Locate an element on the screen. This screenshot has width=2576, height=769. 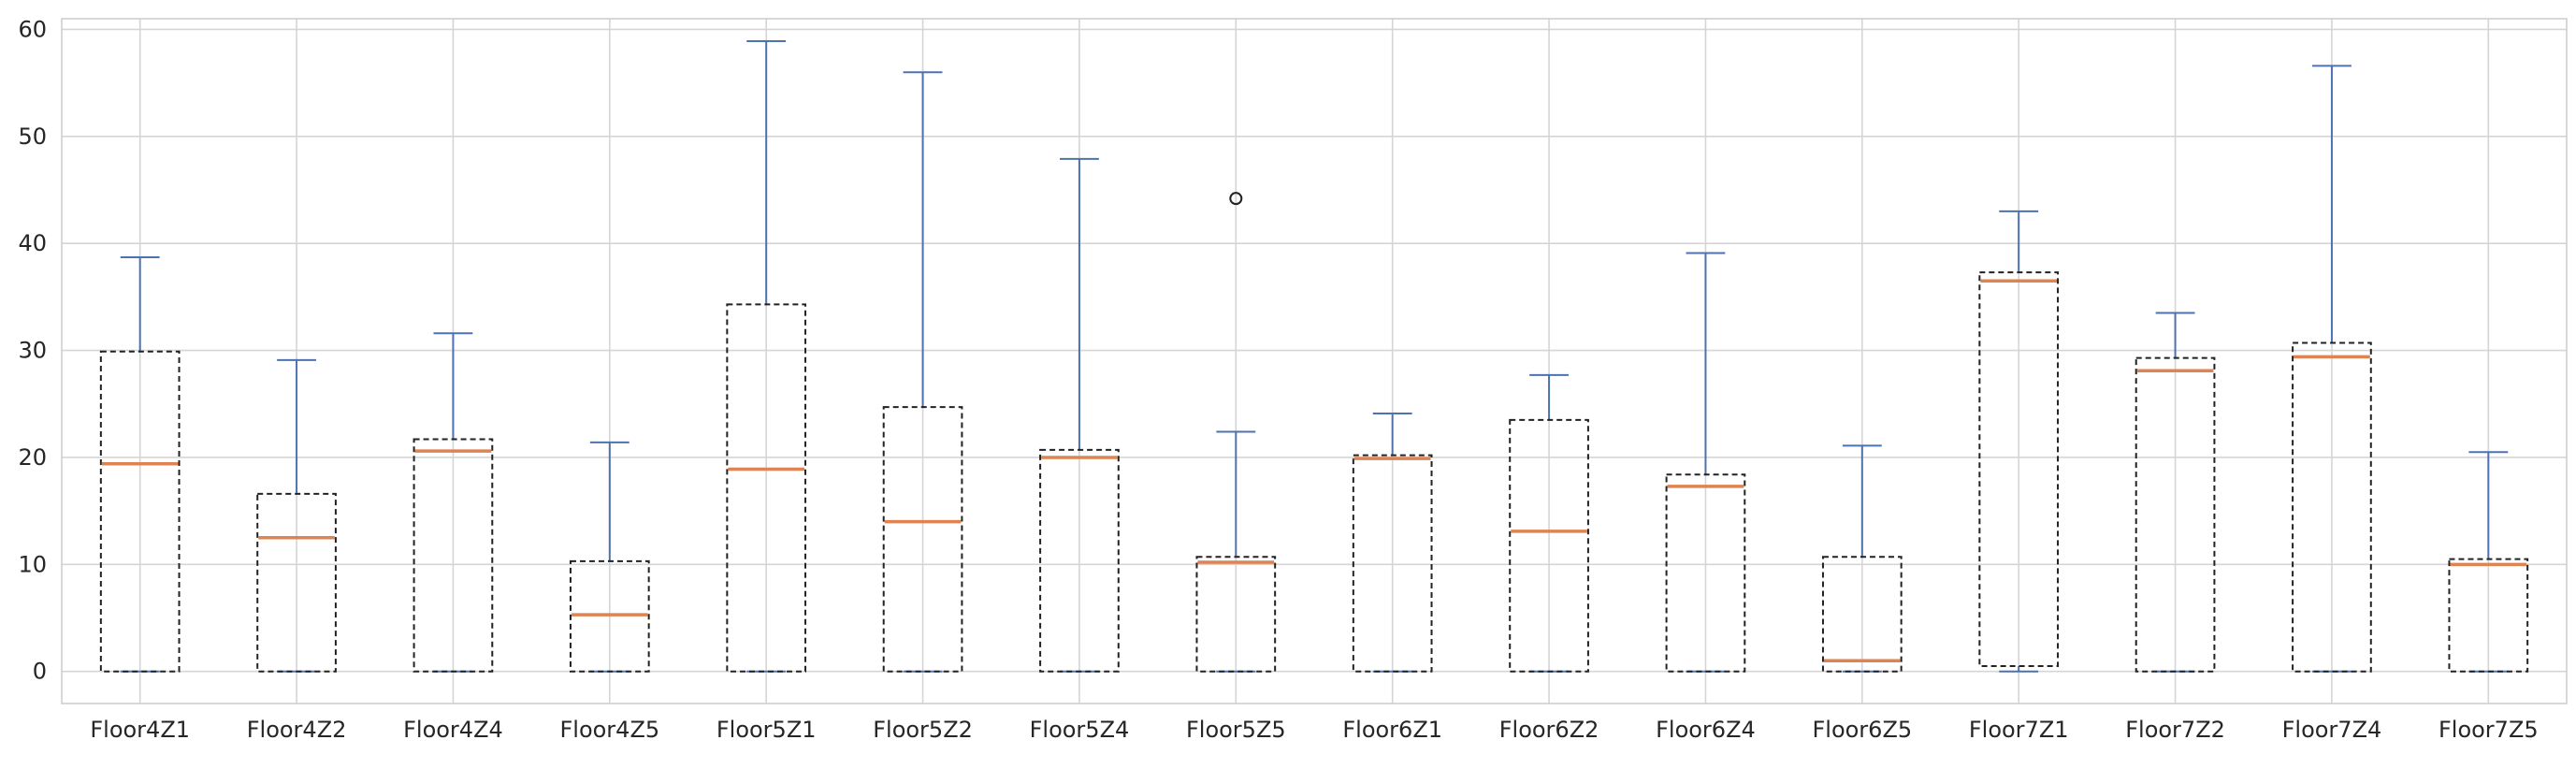
y-tick-label: 60 is located at coordinates (32, 29).